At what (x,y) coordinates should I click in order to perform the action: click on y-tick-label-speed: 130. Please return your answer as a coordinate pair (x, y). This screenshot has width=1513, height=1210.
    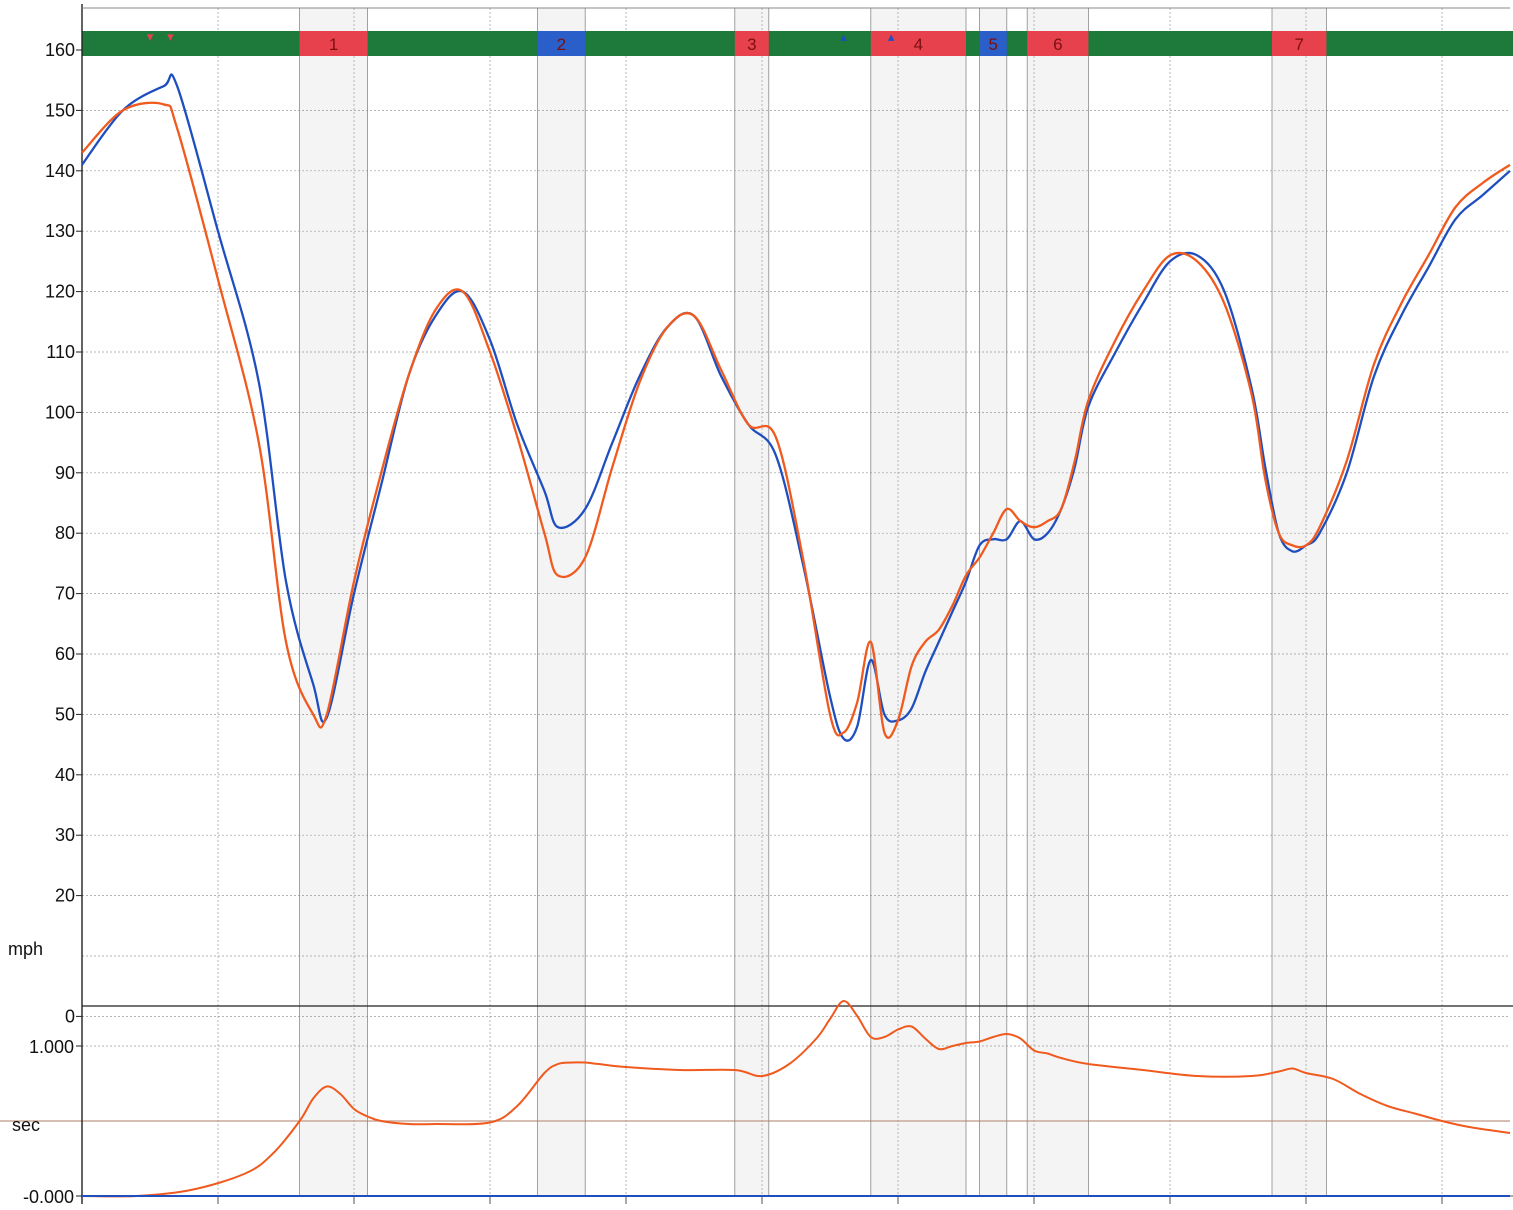
    Looking at the image, I should click on (60, 231).